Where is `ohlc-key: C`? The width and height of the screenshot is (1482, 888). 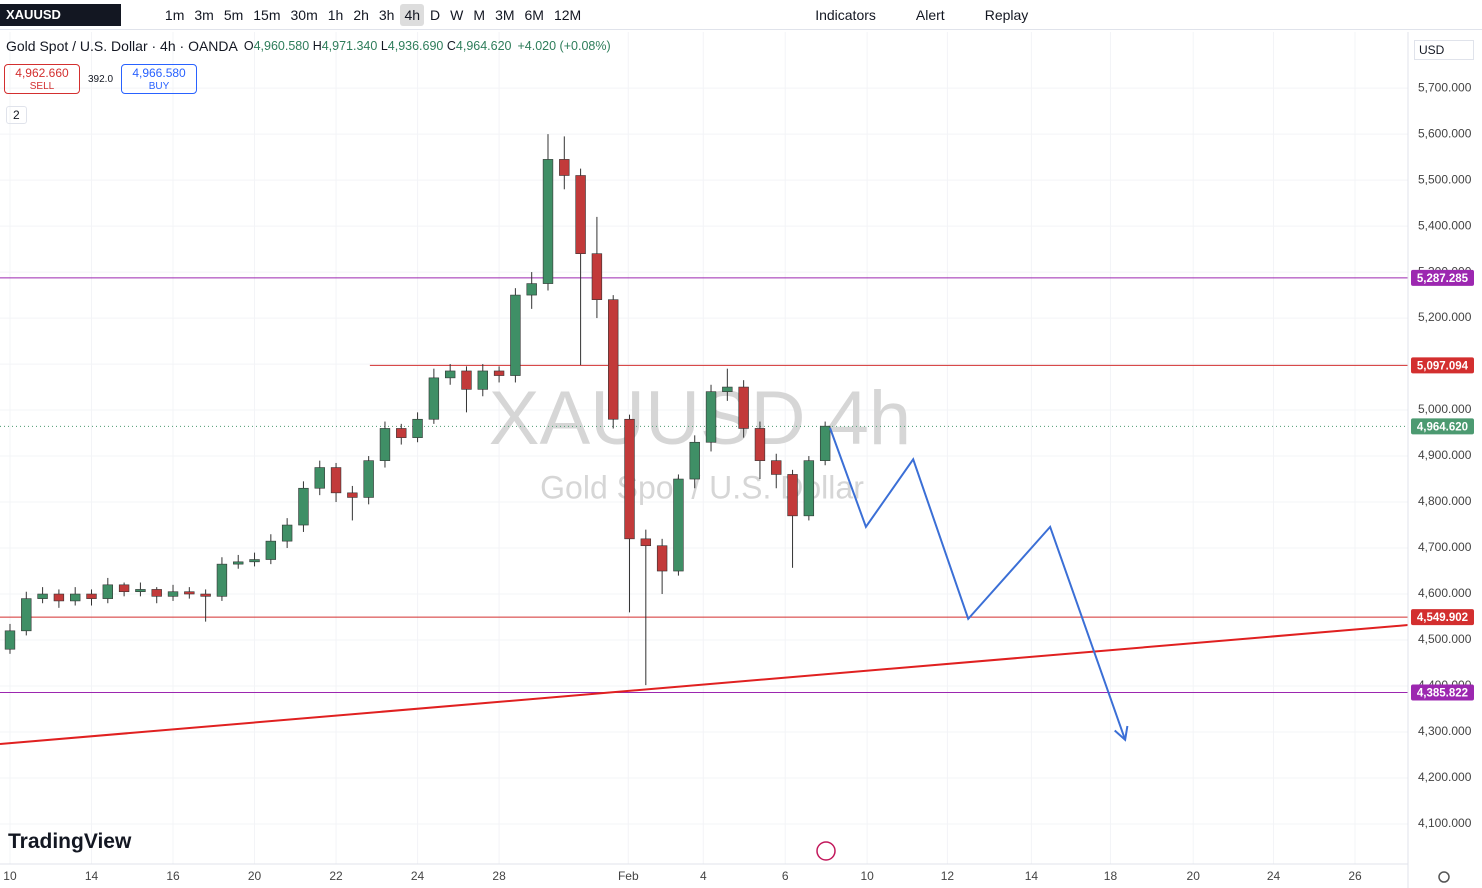
ohlc-key: C is located at coordinates (451, 46).